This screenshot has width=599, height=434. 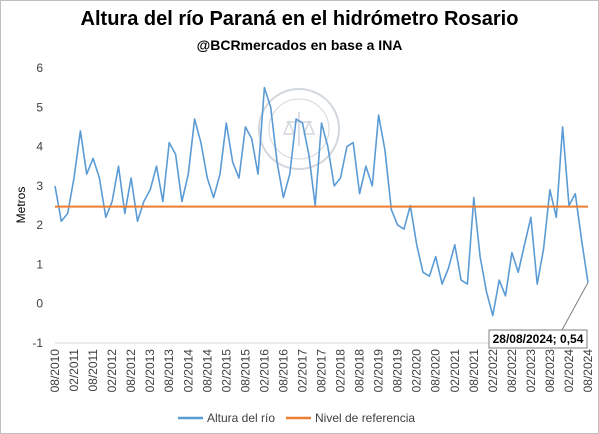 I want to click on watermark-seal, so click(x=299, y=129).